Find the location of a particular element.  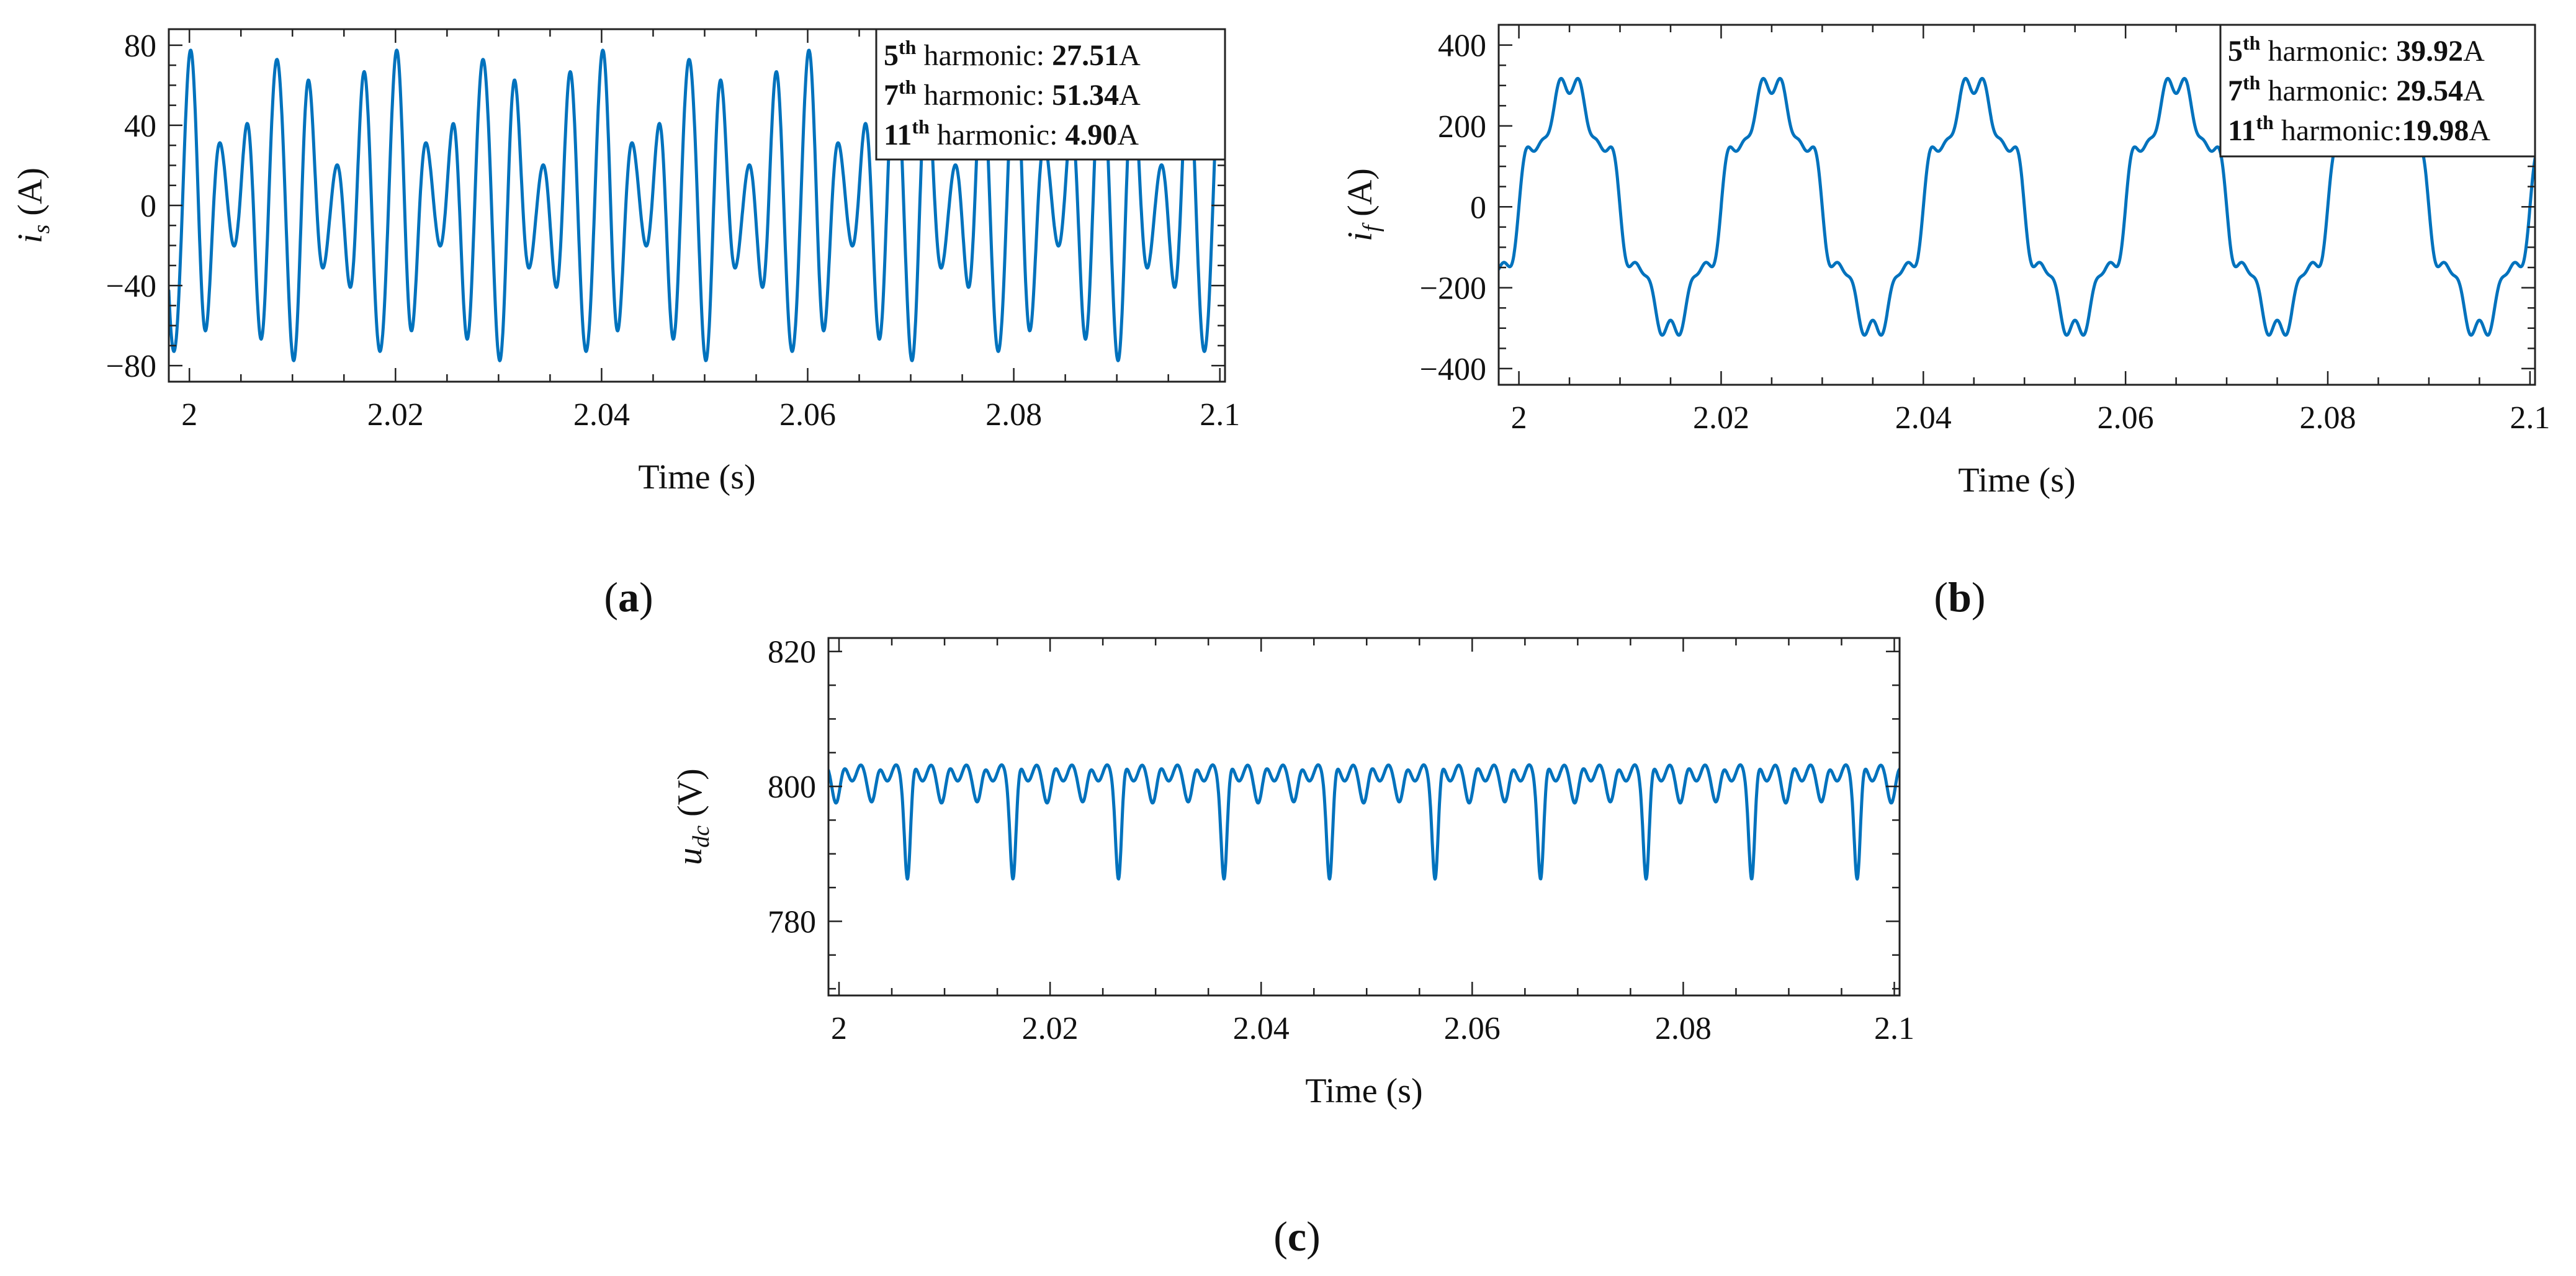

xtick-label-c: 2.08 is located at coordinates (1684, 1028).